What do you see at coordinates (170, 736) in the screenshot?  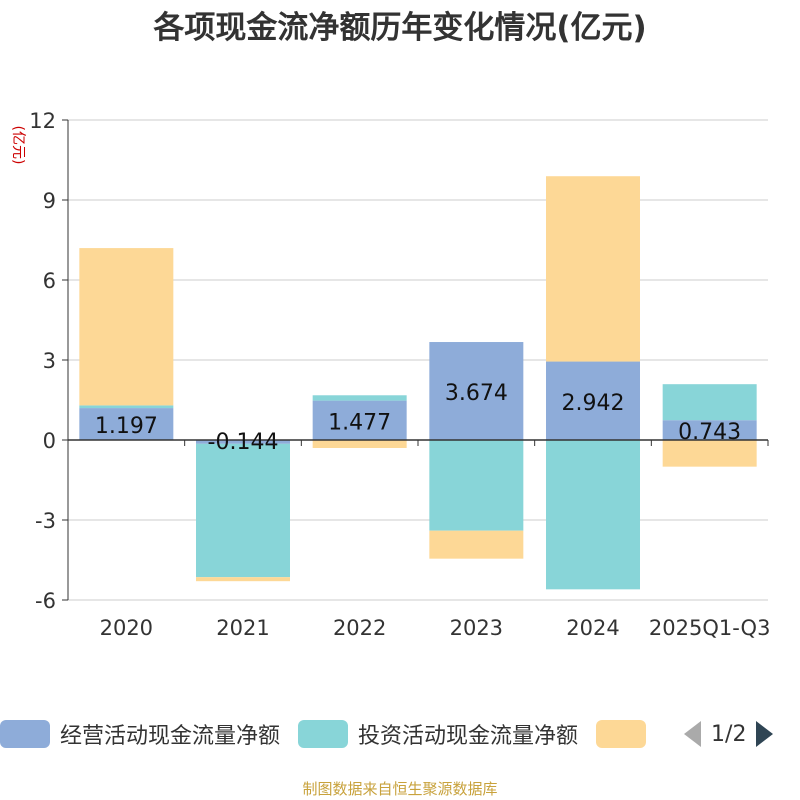 I see `legend-label-operating: 经营活动现金流量净额` at bounding box center [170, 736].